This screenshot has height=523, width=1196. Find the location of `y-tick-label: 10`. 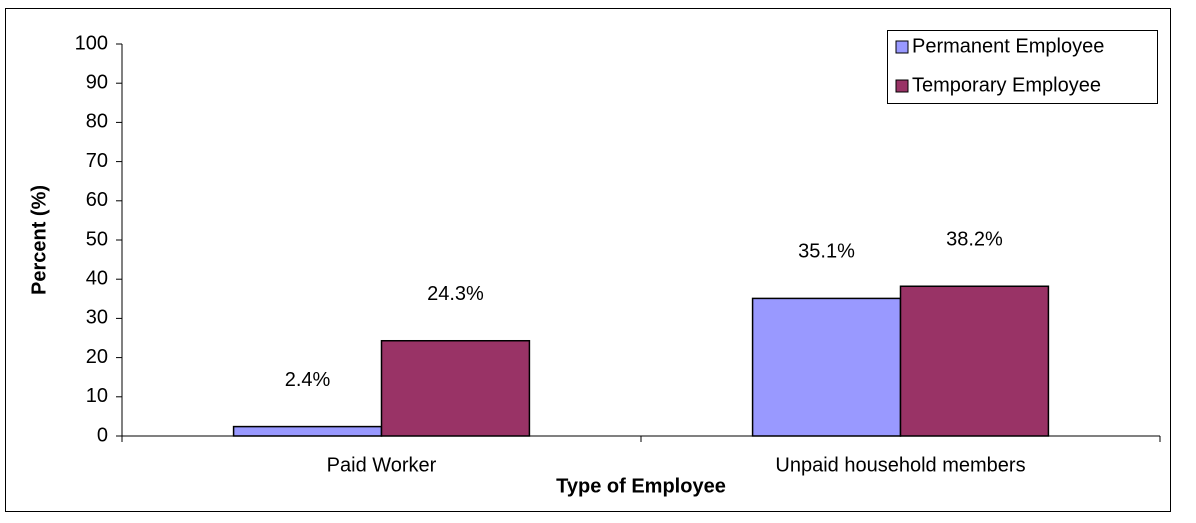

y-tick-label: 10 is located at coordinates (97, 396).